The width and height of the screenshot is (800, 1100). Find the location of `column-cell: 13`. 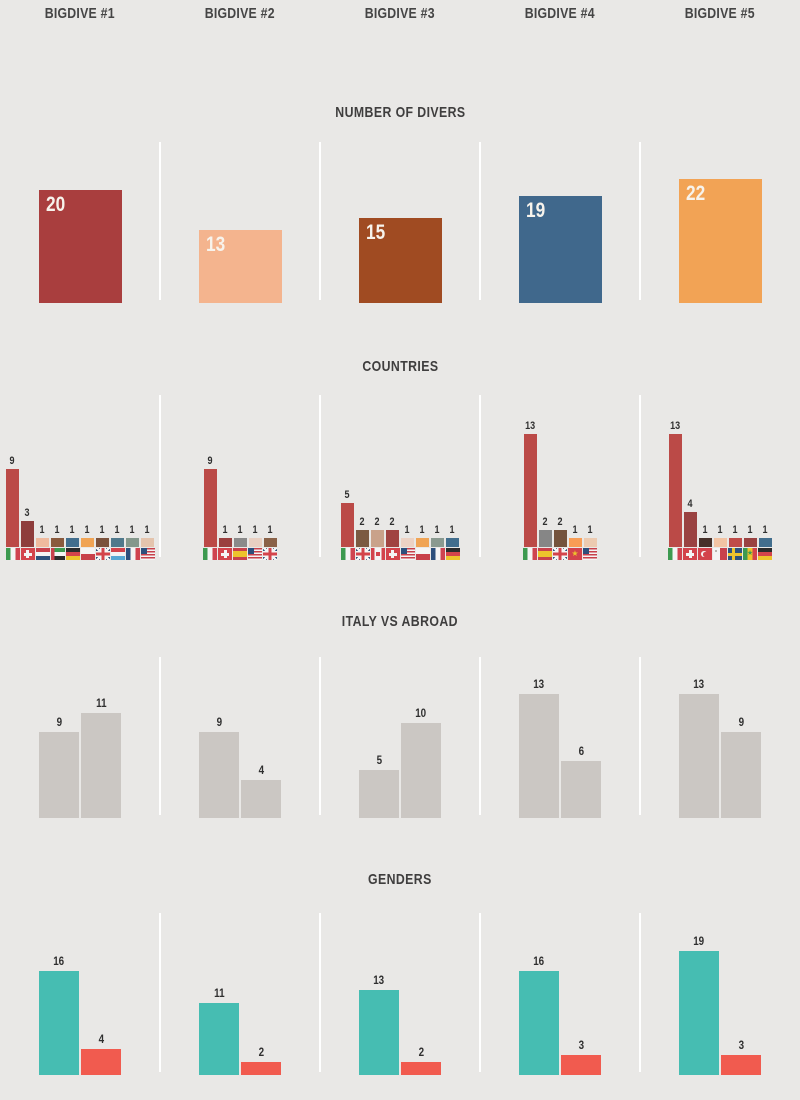

column-cell: 13 is located at coordinates (240, 266).